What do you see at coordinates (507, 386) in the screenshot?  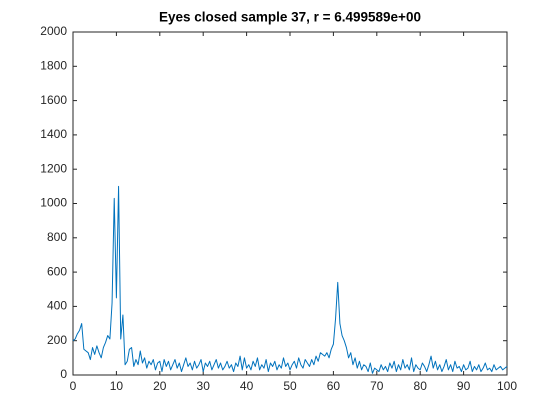 I see `x-tick-label: 100` at bounding box center [507, 386].